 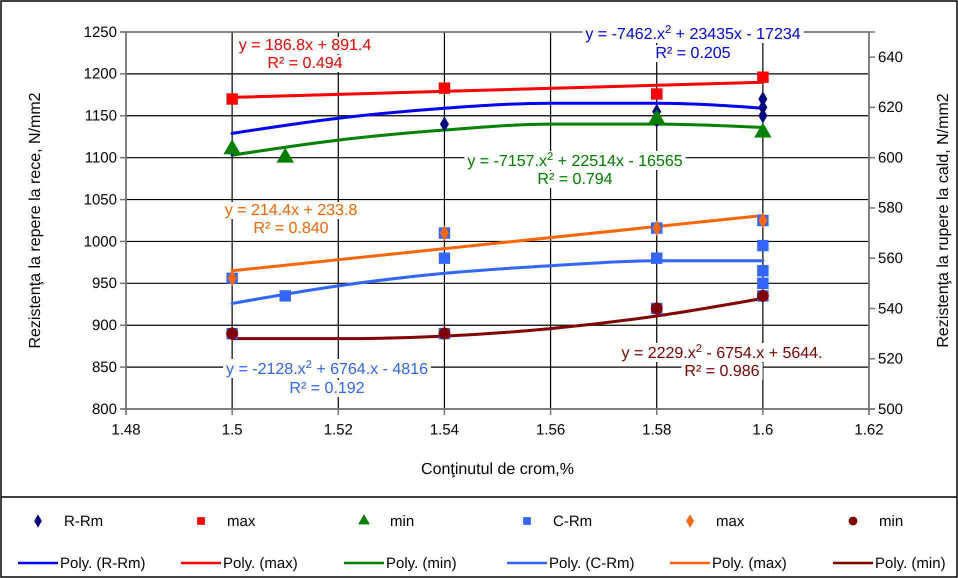 I want to click on legend-label: Poly. (C-Rm), so click(x=592, y=563).